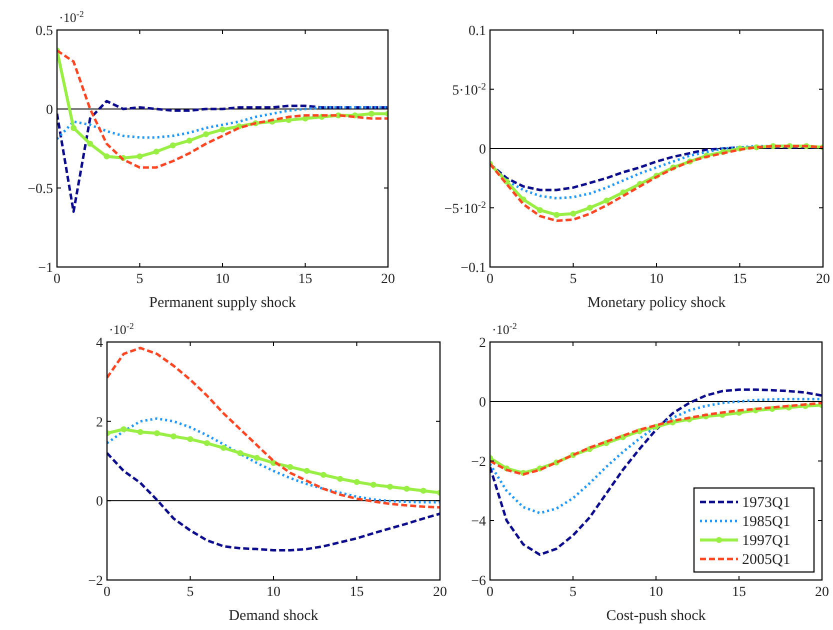 The height and width of the screenshot is (630, 833). Describe the element at coordinates (656, 616) in the screenshot. I see `x-axis-title: Cost-push shock` at that location.